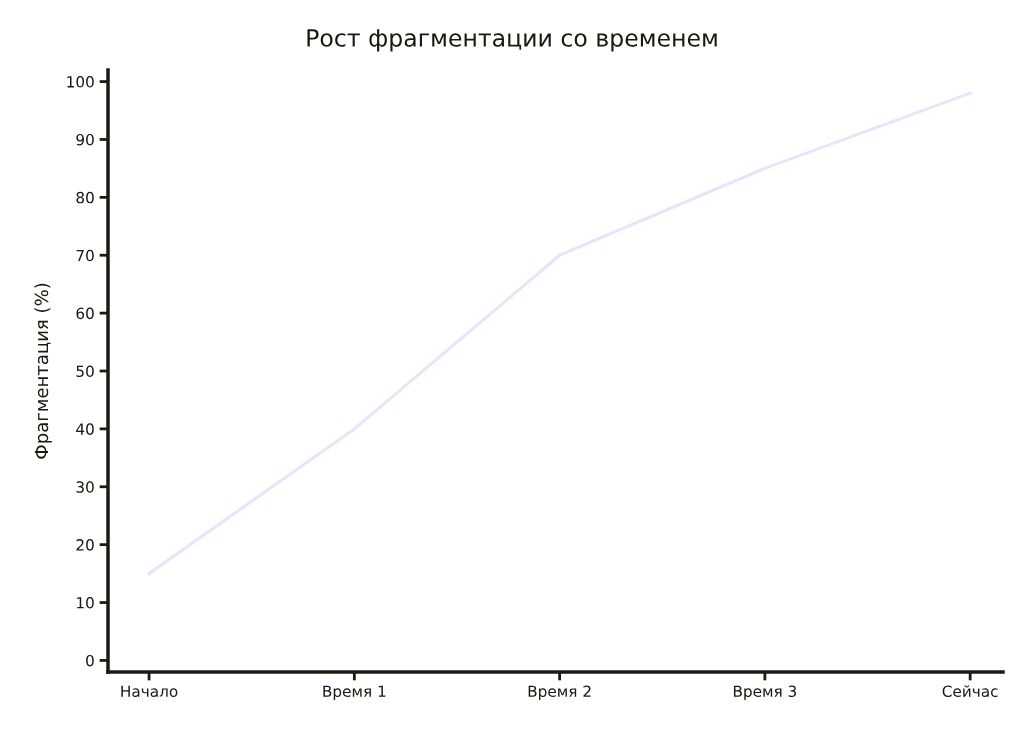 The width and height of the screenshot is (1024, 738). I want to click on y-tick-label: 30, so click(85, 487).